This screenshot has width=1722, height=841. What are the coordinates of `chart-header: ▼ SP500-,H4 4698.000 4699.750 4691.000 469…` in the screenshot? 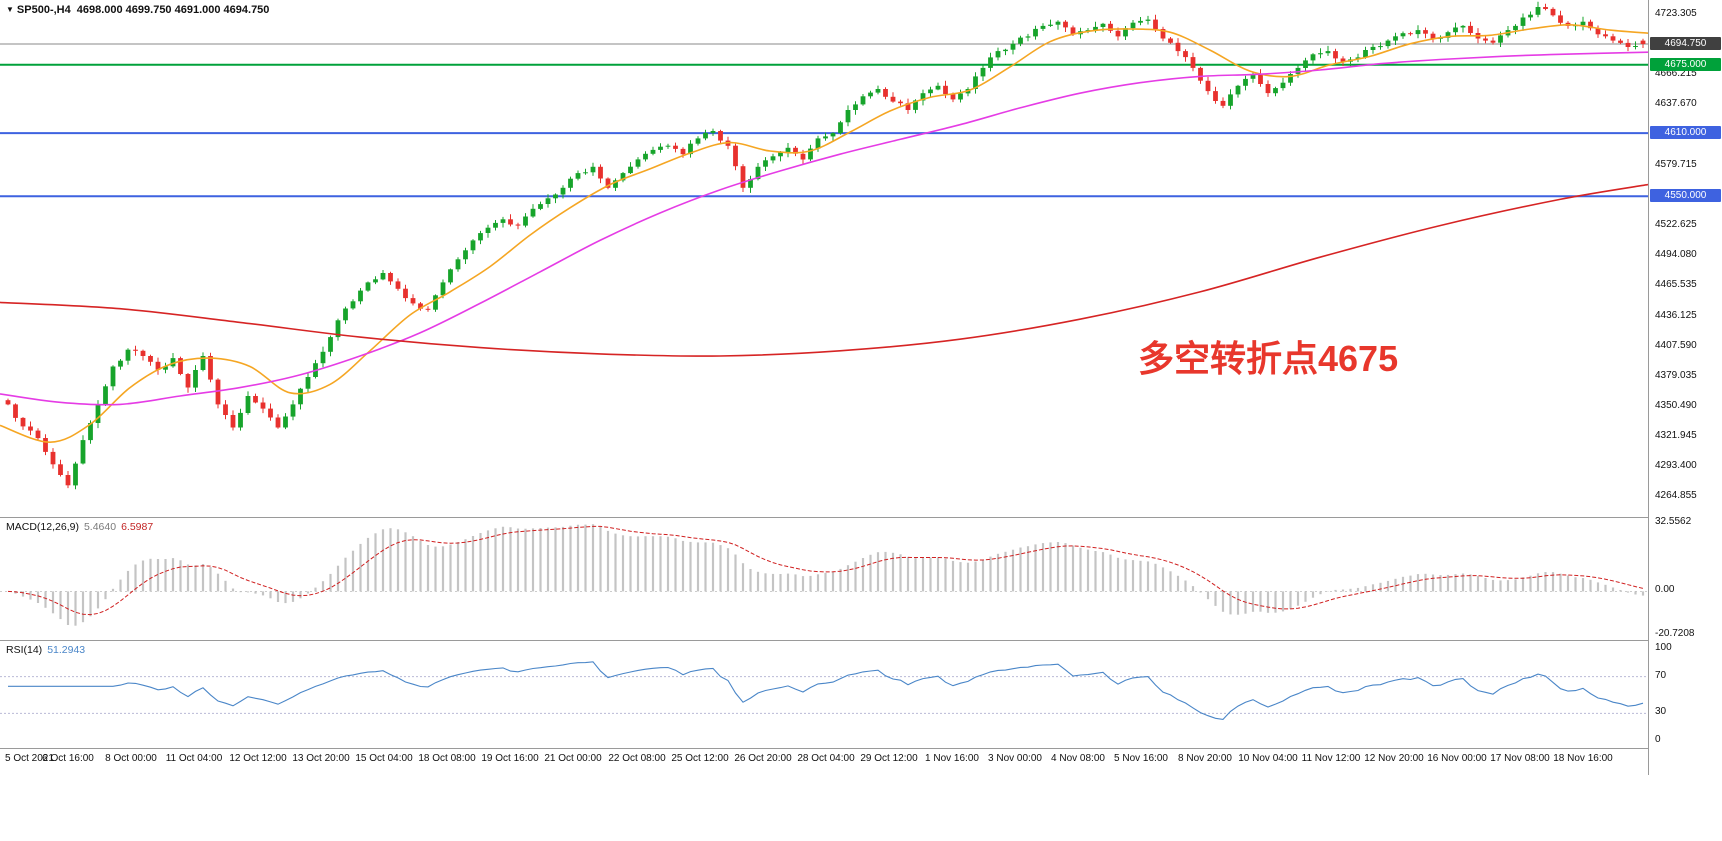 It's located at (137, 10).